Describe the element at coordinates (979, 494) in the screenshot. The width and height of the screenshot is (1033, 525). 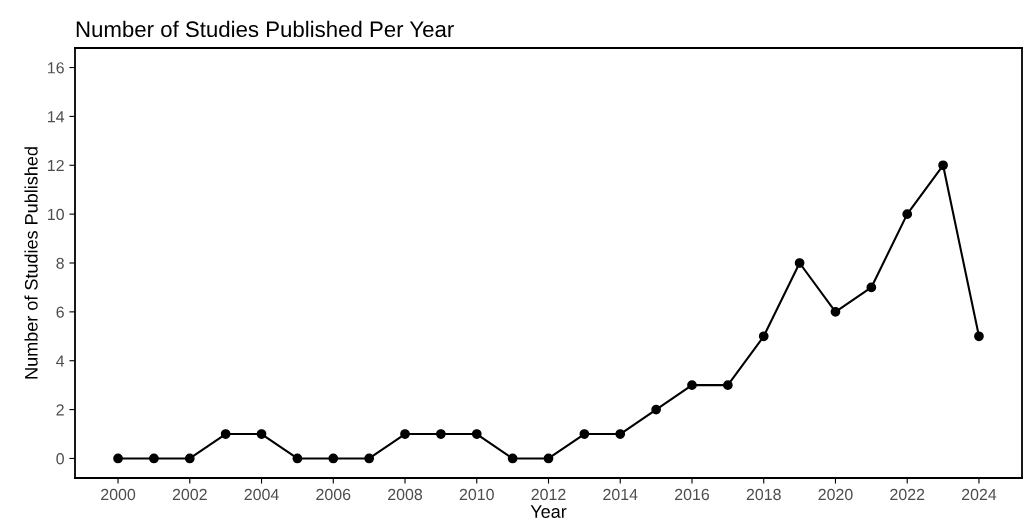
I see `x-tick-label: 2024` at that location.